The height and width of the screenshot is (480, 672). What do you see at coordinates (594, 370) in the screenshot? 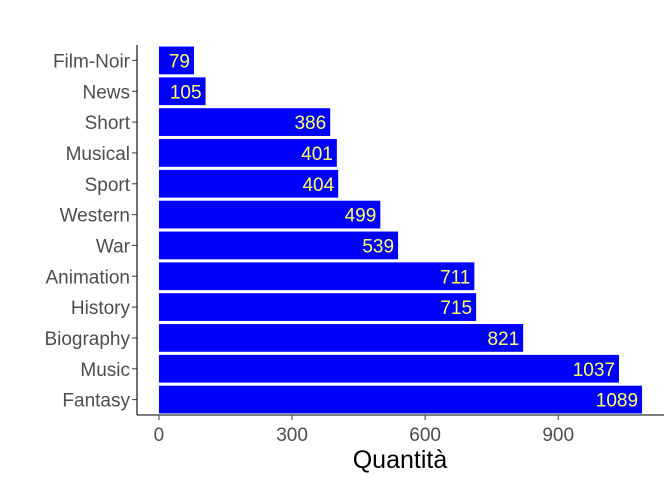
I see `data-label-music: 1037` at bounding box center [594, 370].